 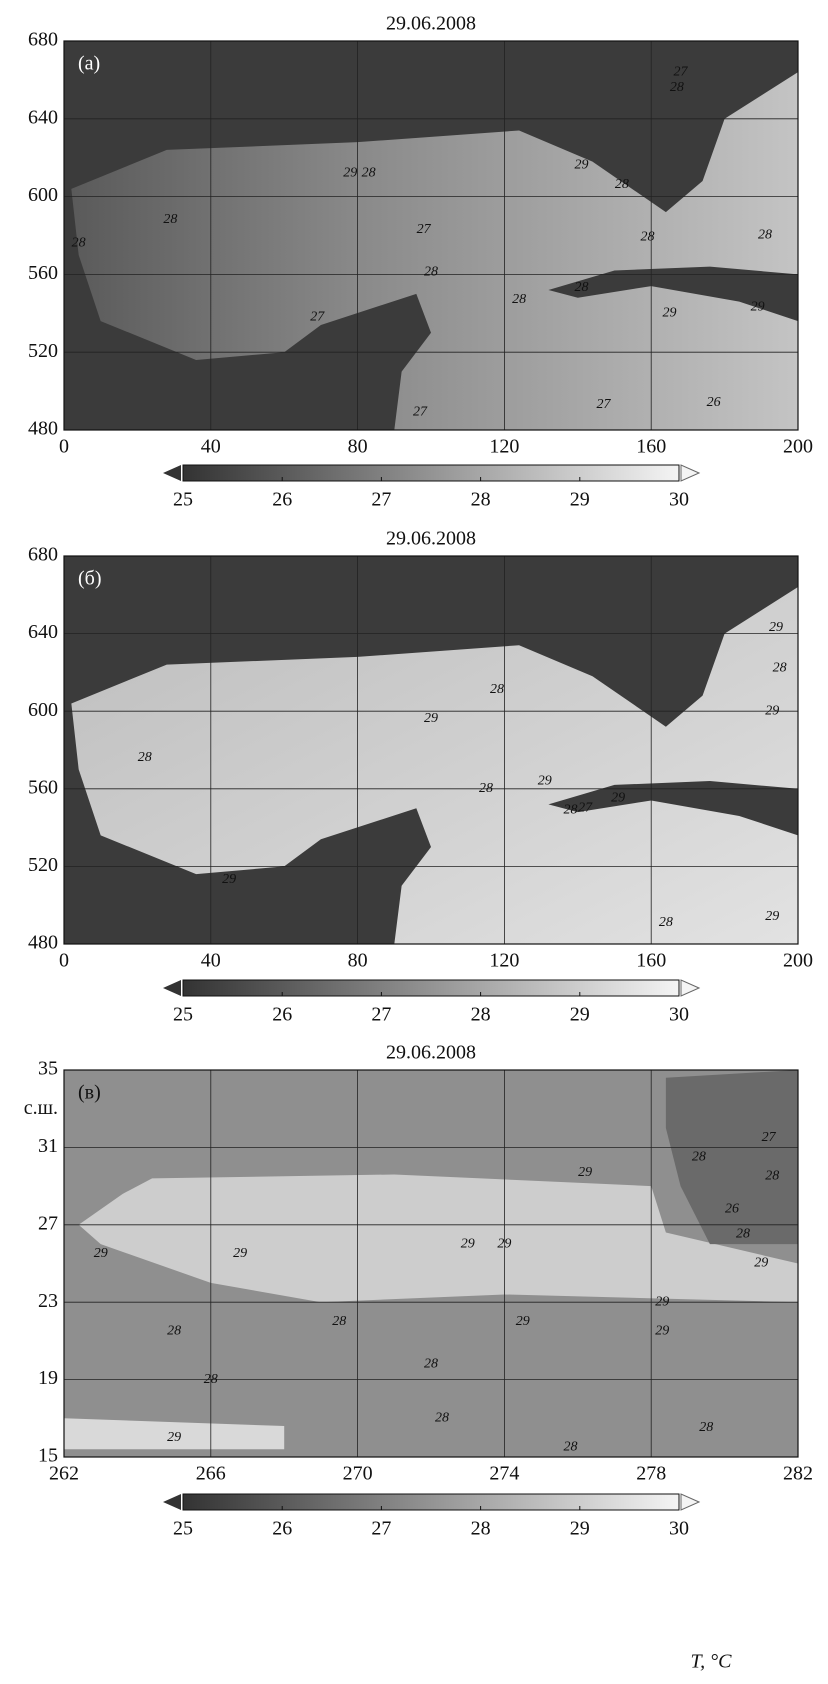 I want to click on y-axis-label: с.ш., so click(x=41, y=1108).